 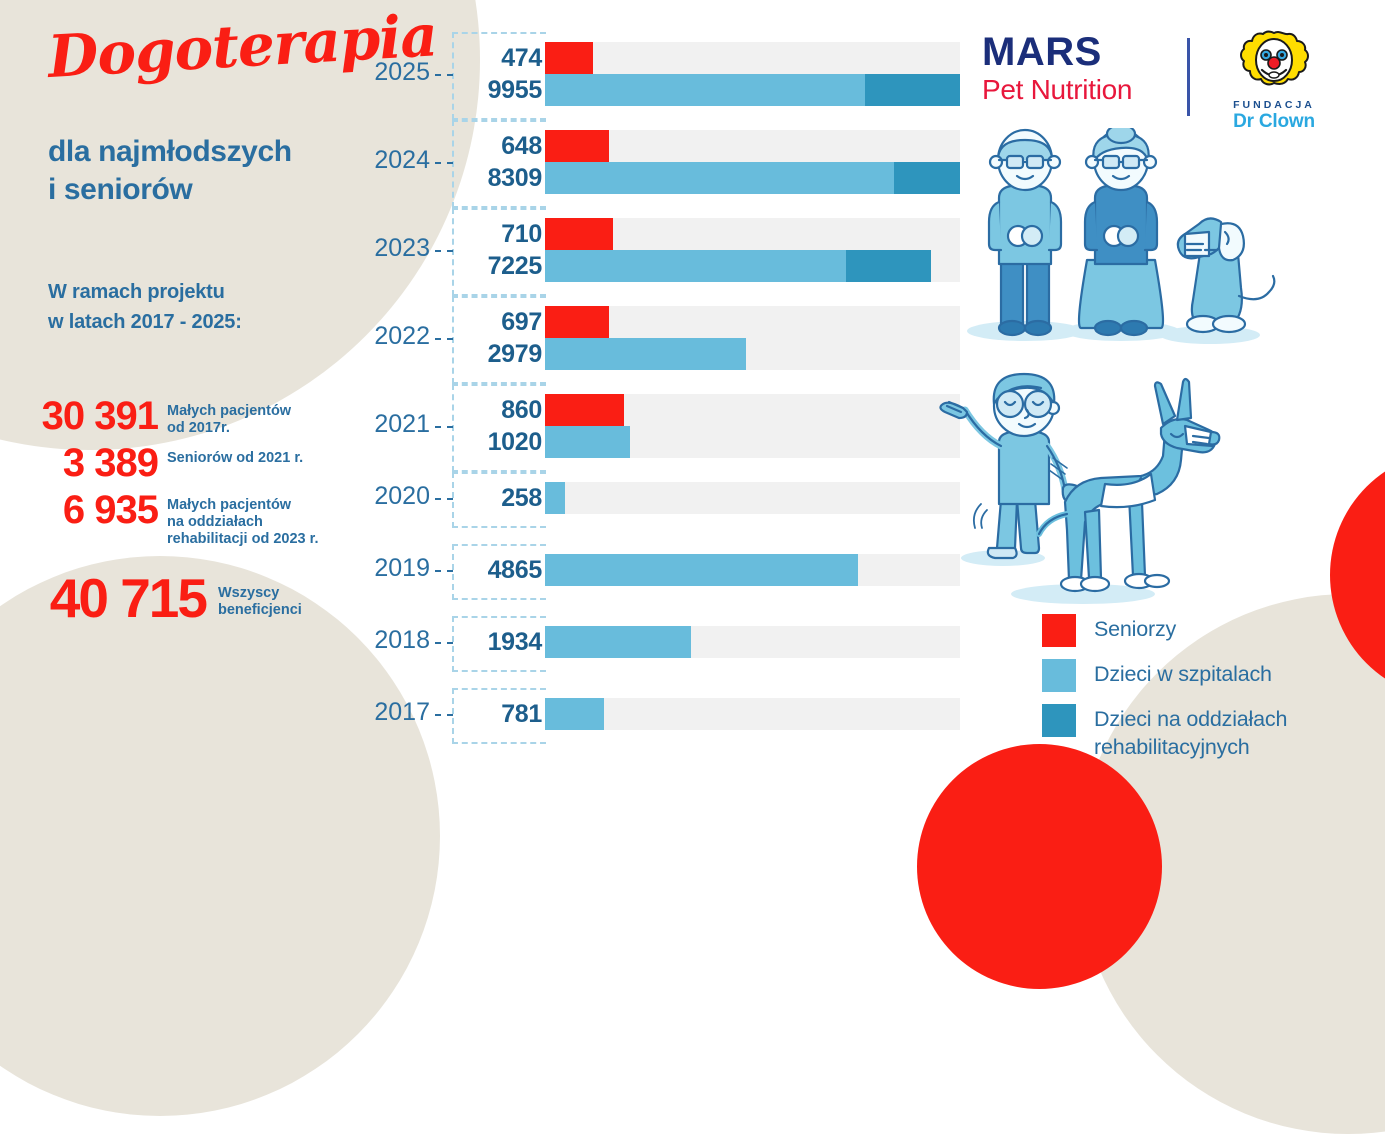 I want to click on subtitle-line-1: dla najmłodszych, so click(x=170, y=151).